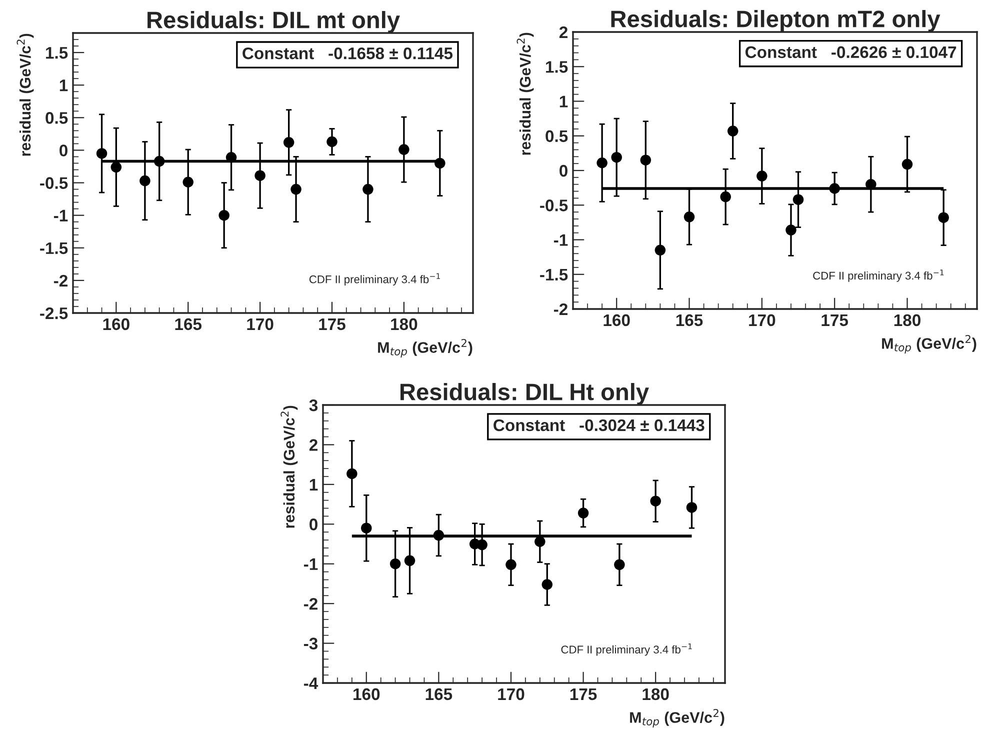 The width and height of the screenshot is (981, 736). Describe the element at coordinates (274, 21) in the screenshot. I see `chart-title: Residuals: DIL mt only` at that location.